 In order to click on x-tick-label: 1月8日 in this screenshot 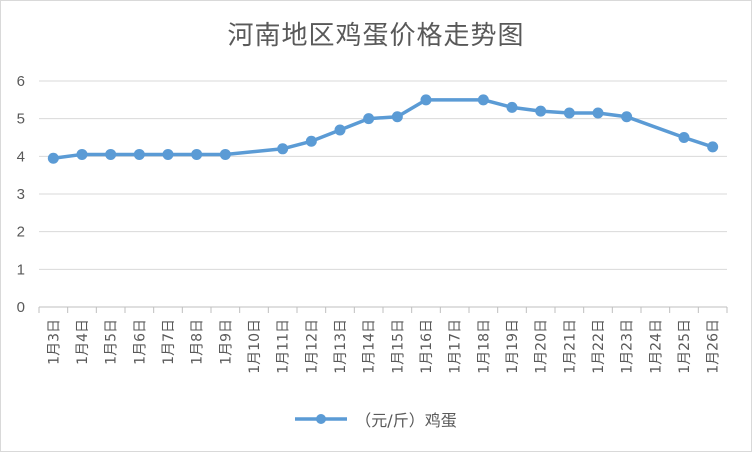, I will do `click(198, 342)`.